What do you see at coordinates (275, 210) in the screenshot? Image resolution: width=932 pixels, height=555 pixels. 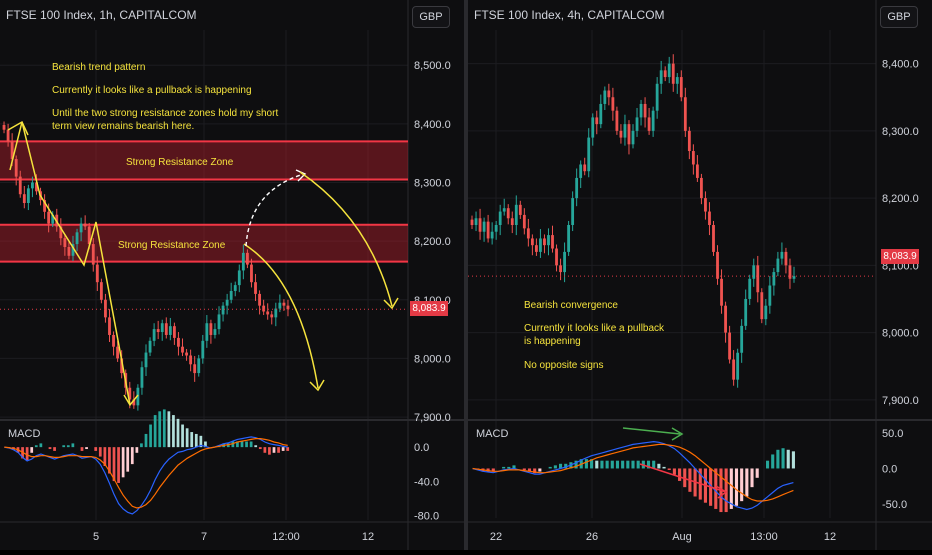 I see `projection-curve-pullback` at bounding box center [275, 210].